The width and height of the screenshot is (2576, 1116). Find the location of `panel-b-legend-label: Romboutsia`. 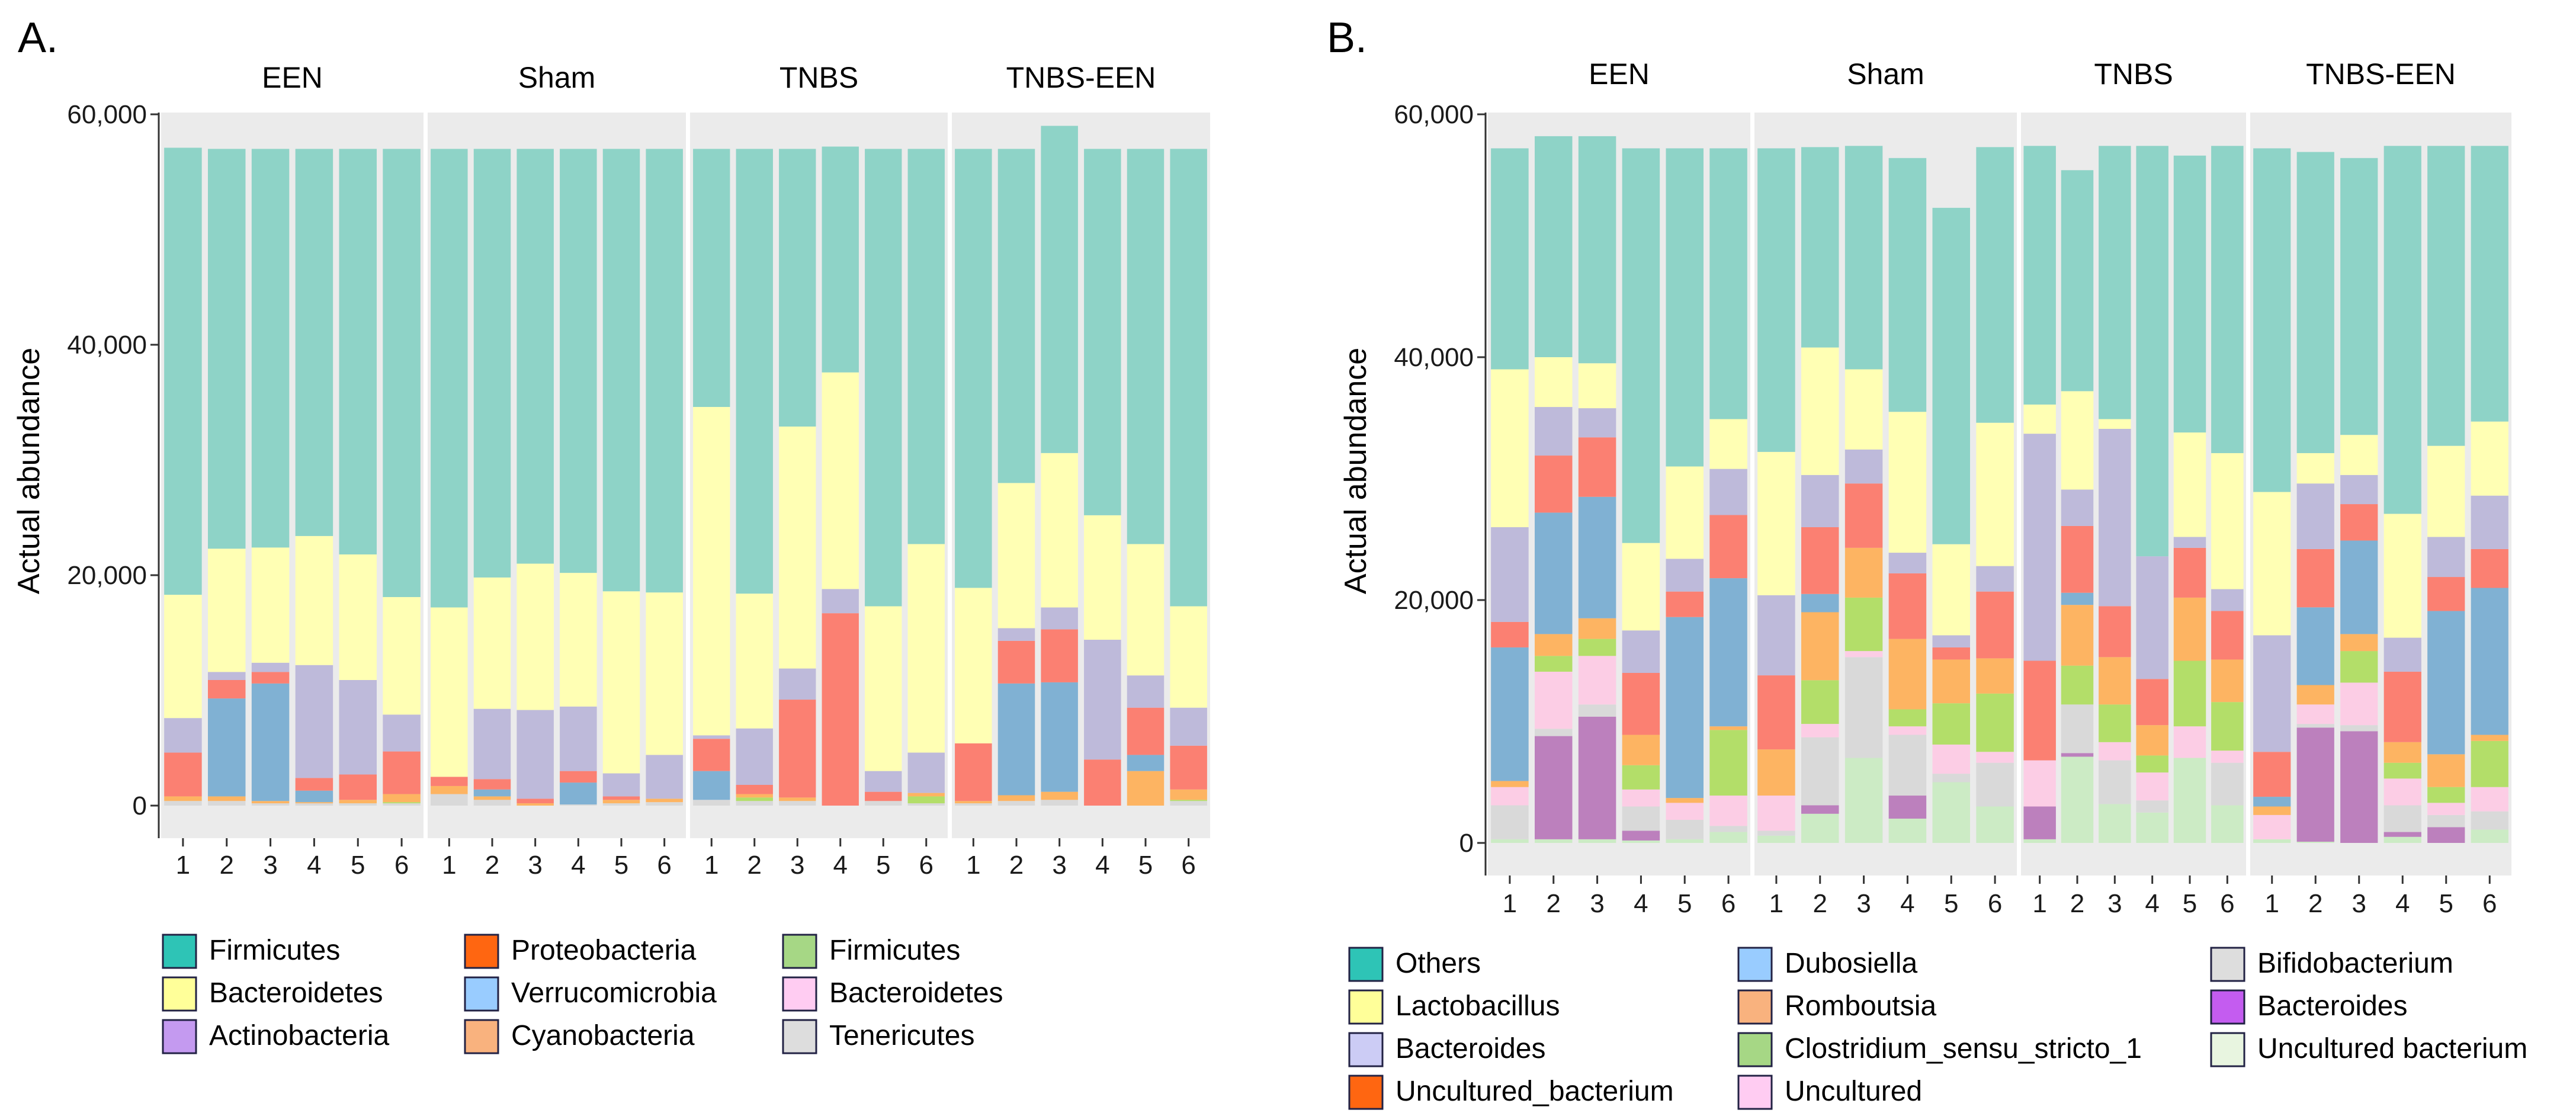

panel-b-legend-label: Romboutsia is located at coordinates (1861, 1006).